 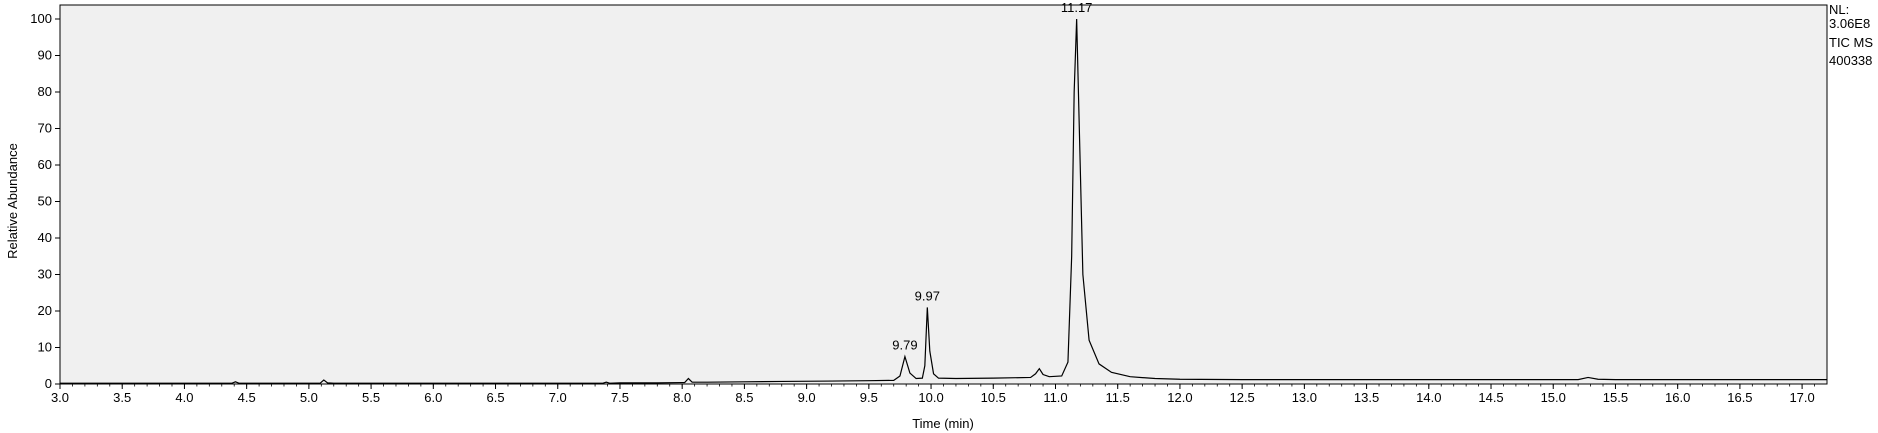 I want to click on file-name: 400338, so click(x=1850, y=60).